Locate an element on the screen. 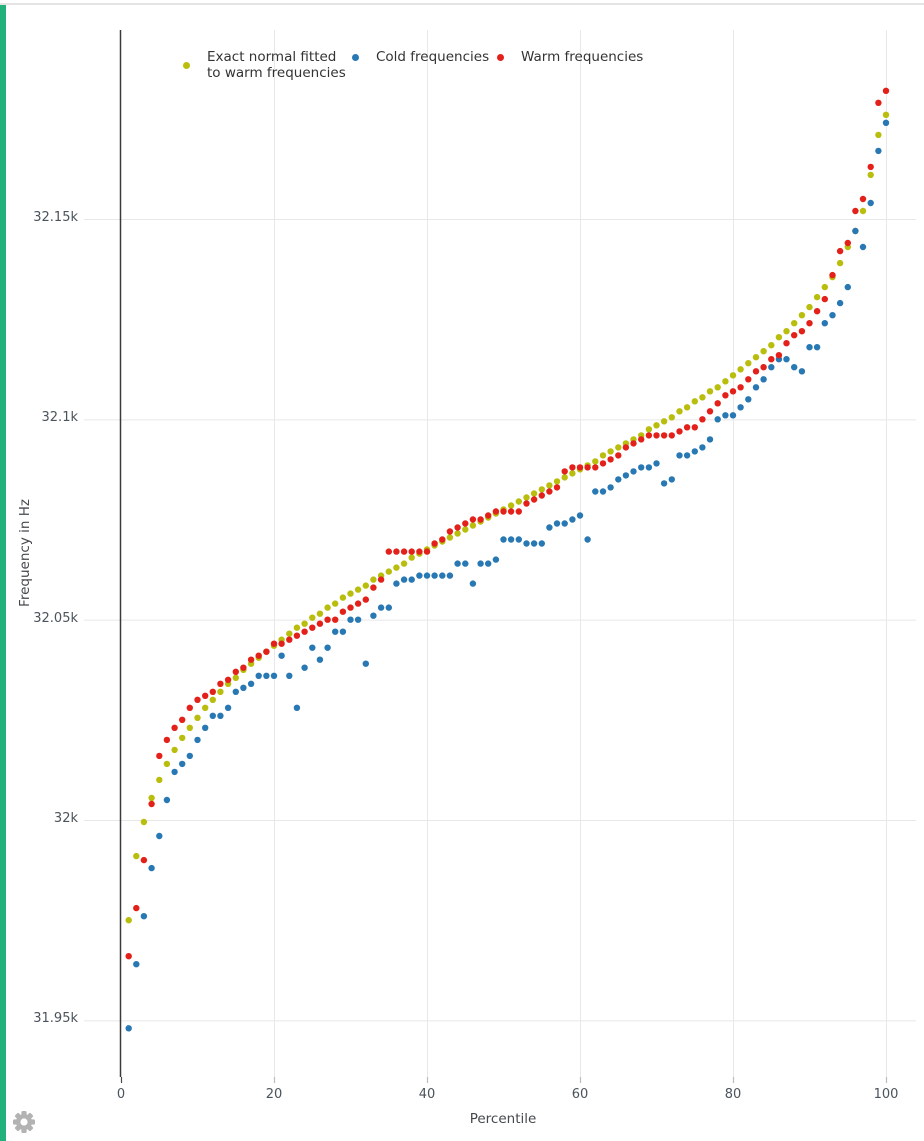 The image size is (924, 1141). settings-gear-icon is located at coordinates (24, 1122).